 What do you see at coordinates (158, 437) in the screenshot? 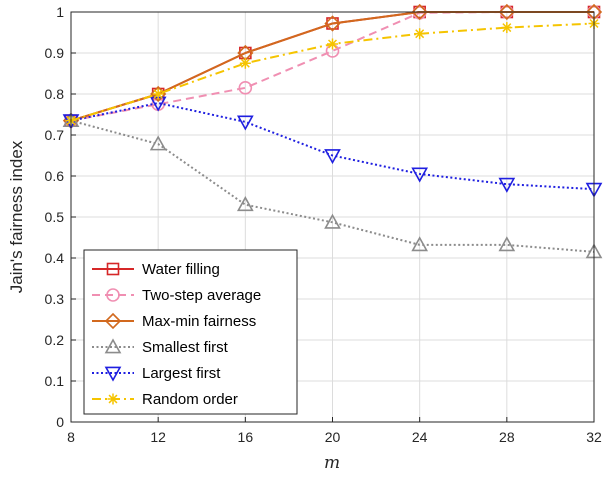
I see `x-tick-label: 12` at bounding box center [158, 437].